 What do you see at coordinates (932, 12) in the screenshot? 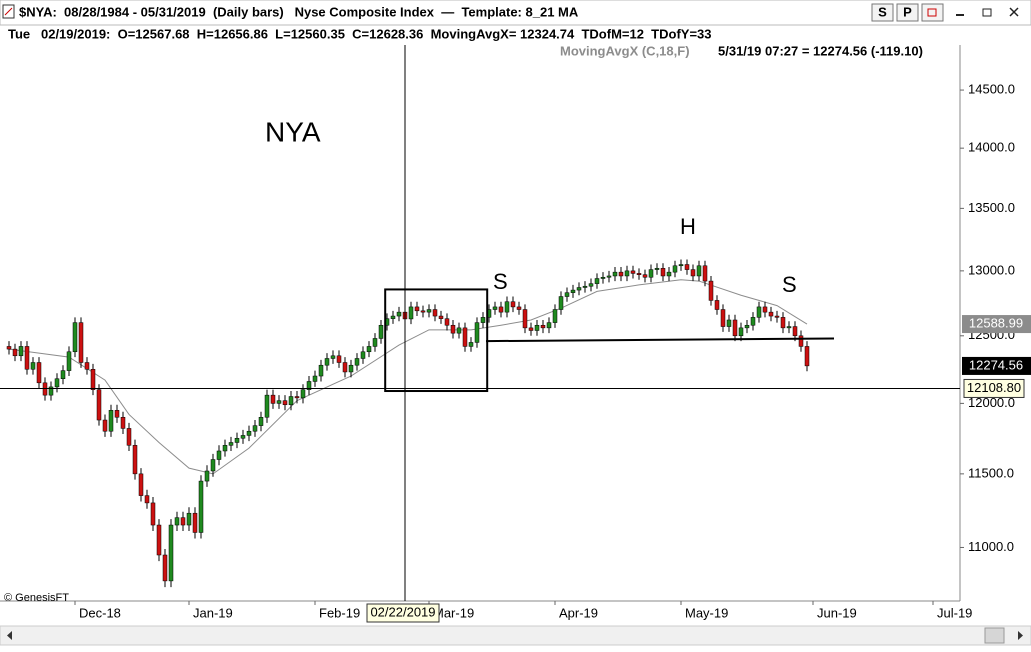
I see `detach-button` at bounding box center [932, 12].